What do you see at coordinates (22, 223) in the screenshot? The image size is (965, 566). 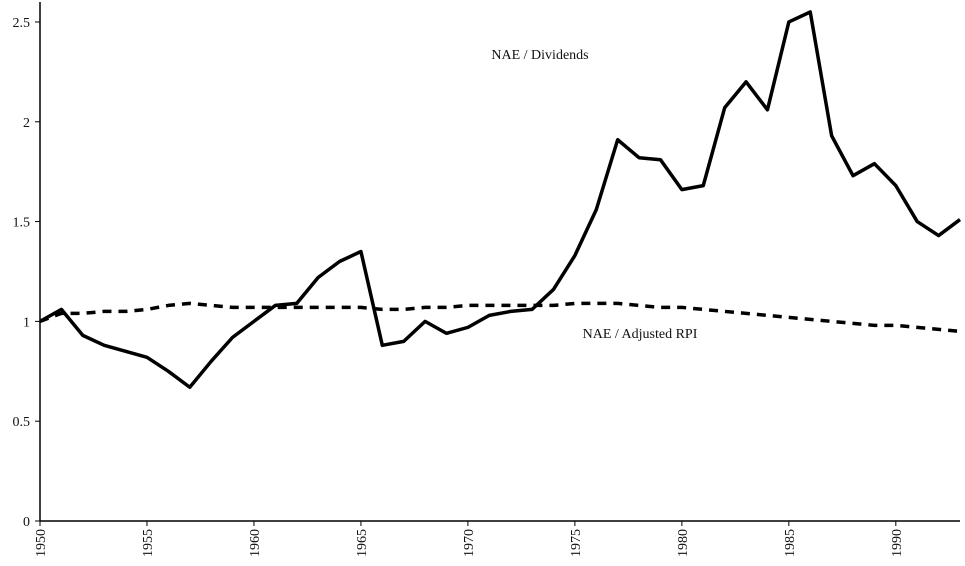 I see `y-tick-label: 1.5` at bounding box center [22, 223].